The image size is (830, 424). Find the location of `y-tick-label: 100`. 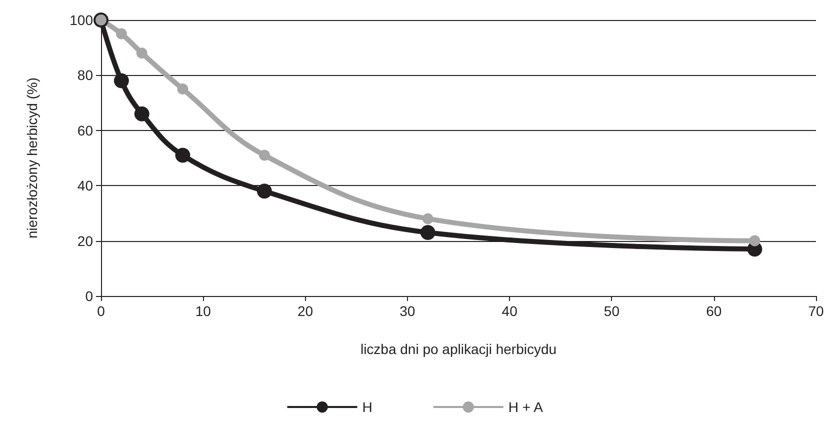

y-tick-label: 100 is located at coordinates (82, 20).